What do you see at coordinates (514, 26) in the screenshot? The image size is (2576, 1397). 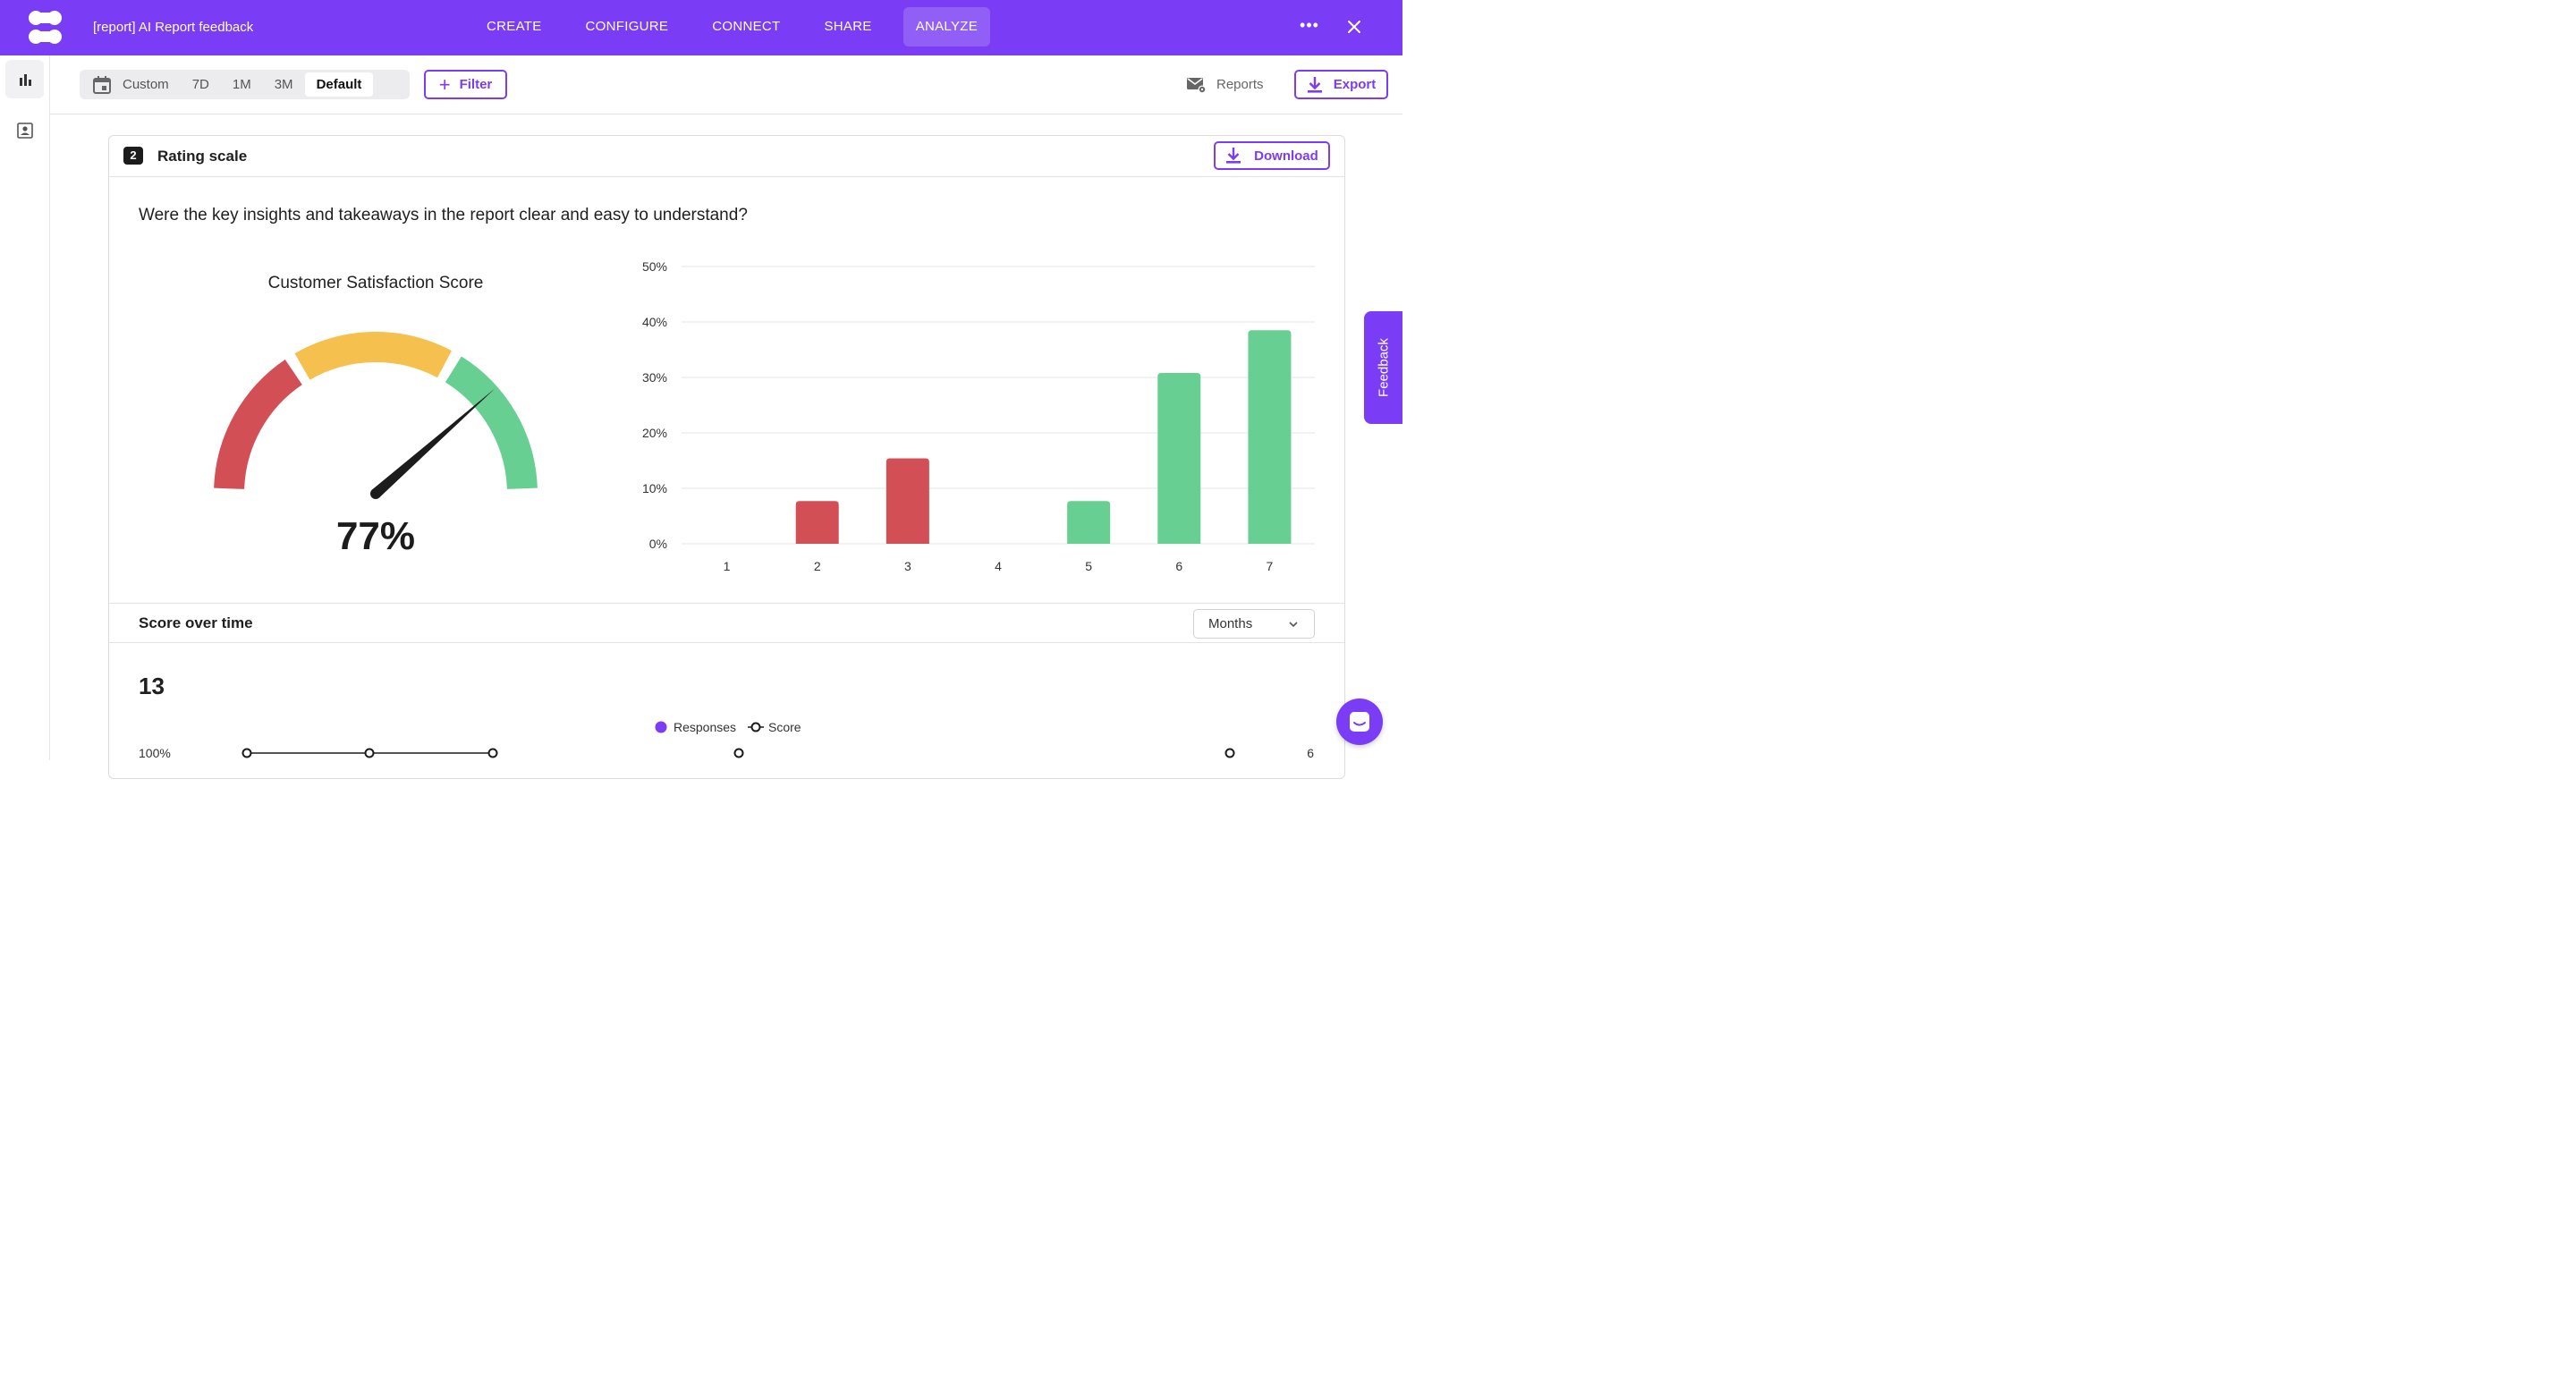 I see `nav-create: CREATE` at bounding box center [514, 26].